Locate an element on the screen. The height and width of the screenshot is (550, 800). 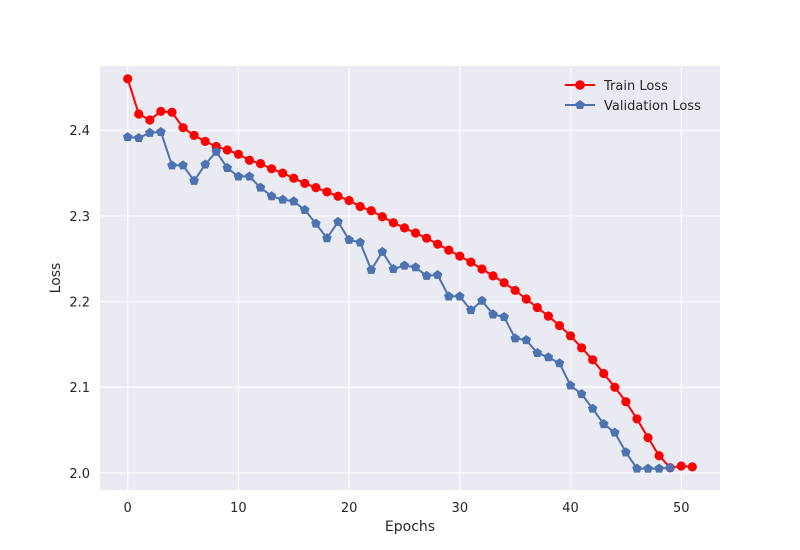
y-axis-label: Loss is located at coordinates (56, 278).